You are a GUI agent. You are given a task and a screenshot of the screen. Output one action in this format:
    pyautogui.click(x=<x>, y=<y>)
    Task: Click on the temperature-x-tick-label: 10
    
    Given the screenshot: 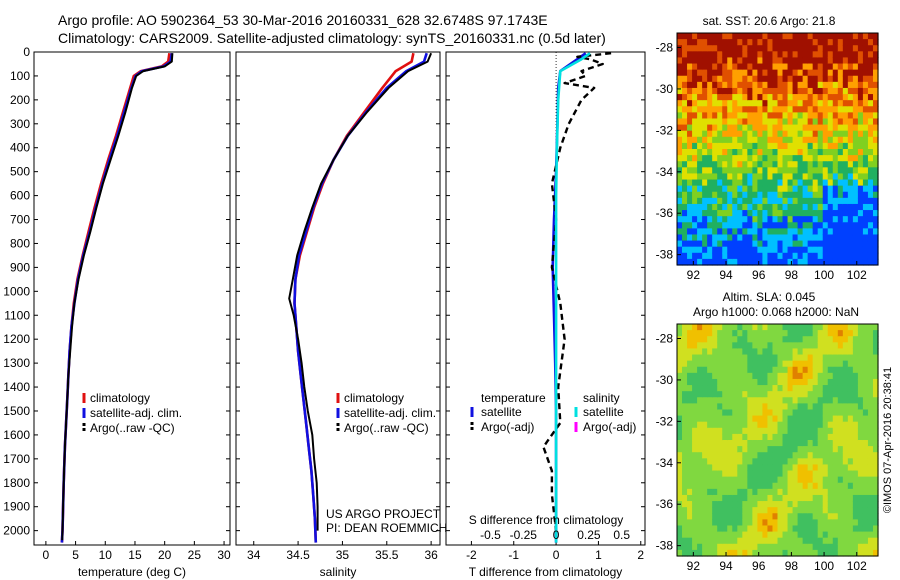 What is the action you would take?
    pyautogui.click(x=106, y=555)
    